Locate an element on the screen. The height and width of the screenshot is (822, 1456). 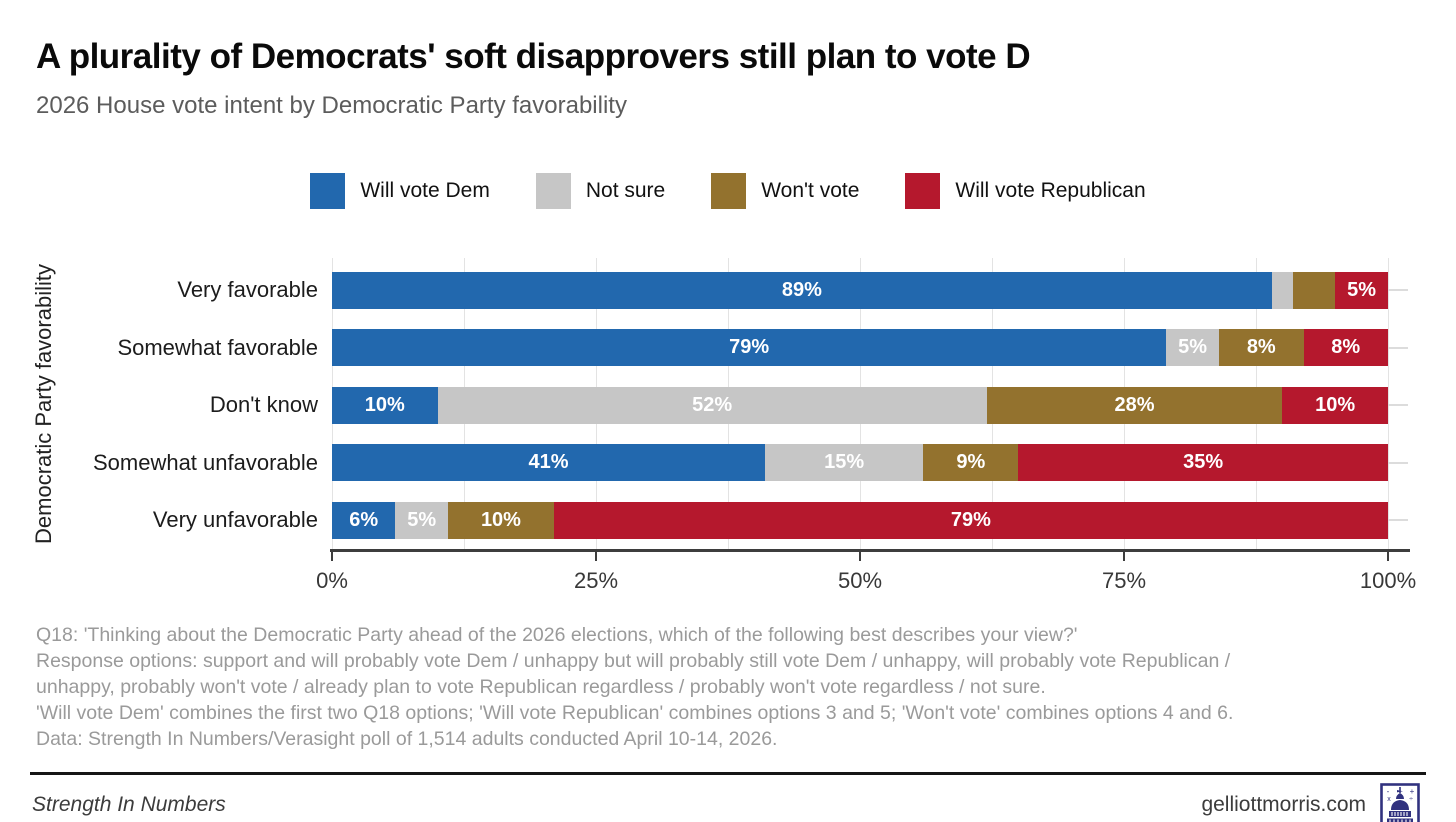
bar-value-label: 28% is located at coordinates (1134, 404).